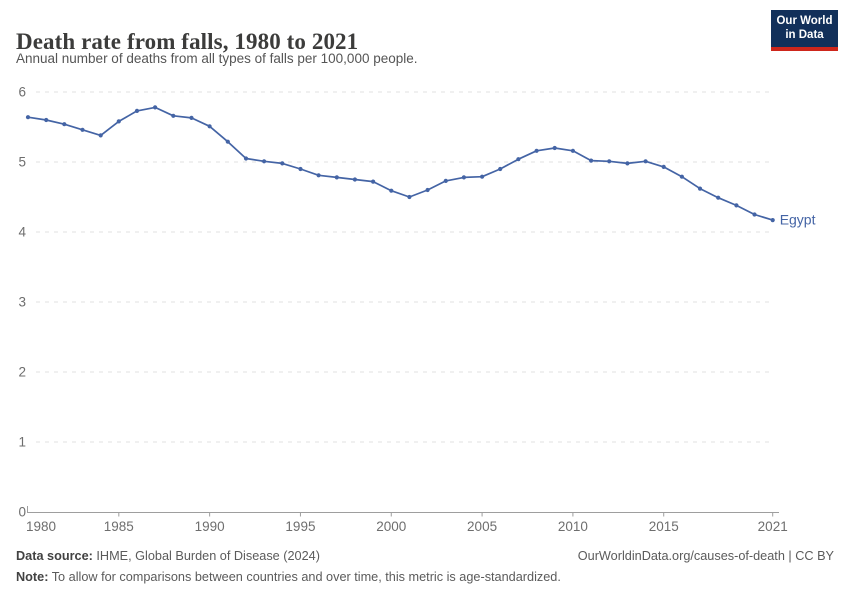 The height and width of the screenshot is (600, 850). I want to click on owid-logo-line1: Our World, so click(804, 21).